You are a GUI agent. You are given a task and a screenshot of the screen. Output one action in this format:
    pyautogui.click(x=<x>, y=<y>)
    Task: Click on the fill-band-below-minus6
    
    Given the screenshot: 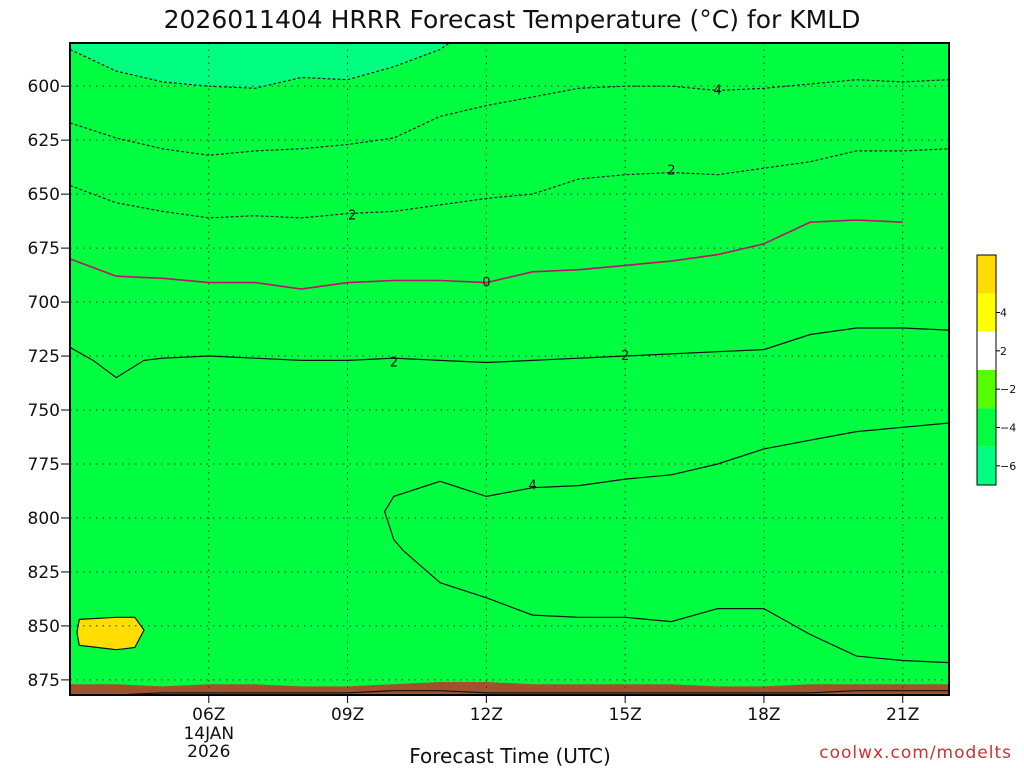 What is the action you would take?
    pyautogui.click(x=260, y=66)
    